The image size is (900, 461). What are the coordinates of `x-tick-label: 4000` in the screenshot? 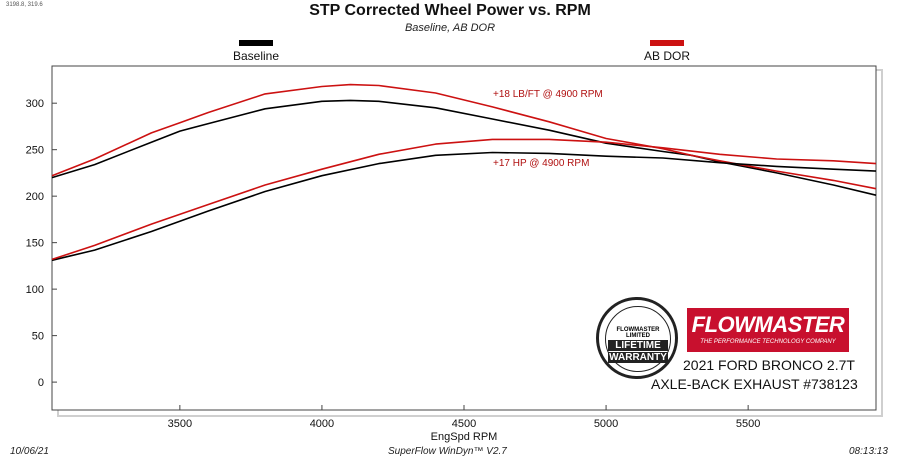 It's located at (322, 424).